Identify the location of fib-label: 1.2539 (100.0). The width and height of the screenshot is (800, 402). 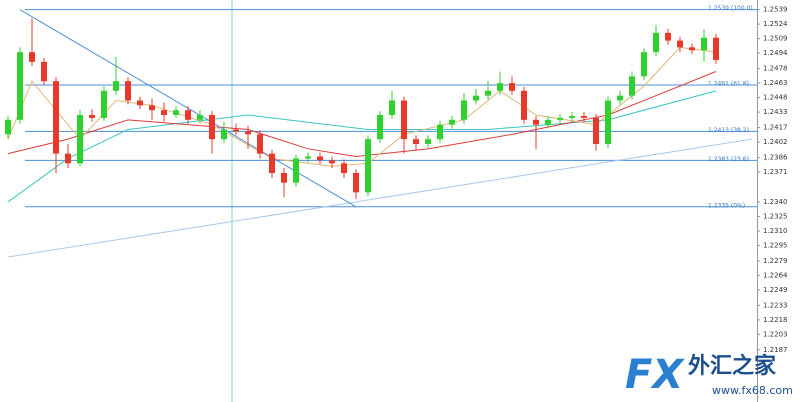
(730, 8).